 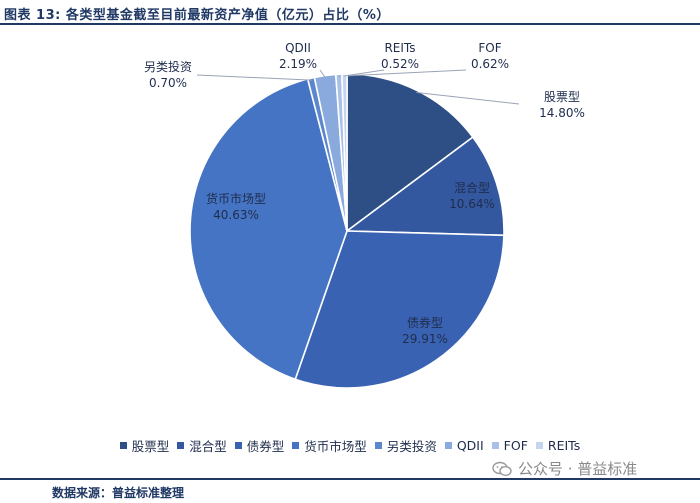 What do you see at coordinates (502, 468) in the screenshot?
I see `wechat-icon` at bounding box center [502, 468].